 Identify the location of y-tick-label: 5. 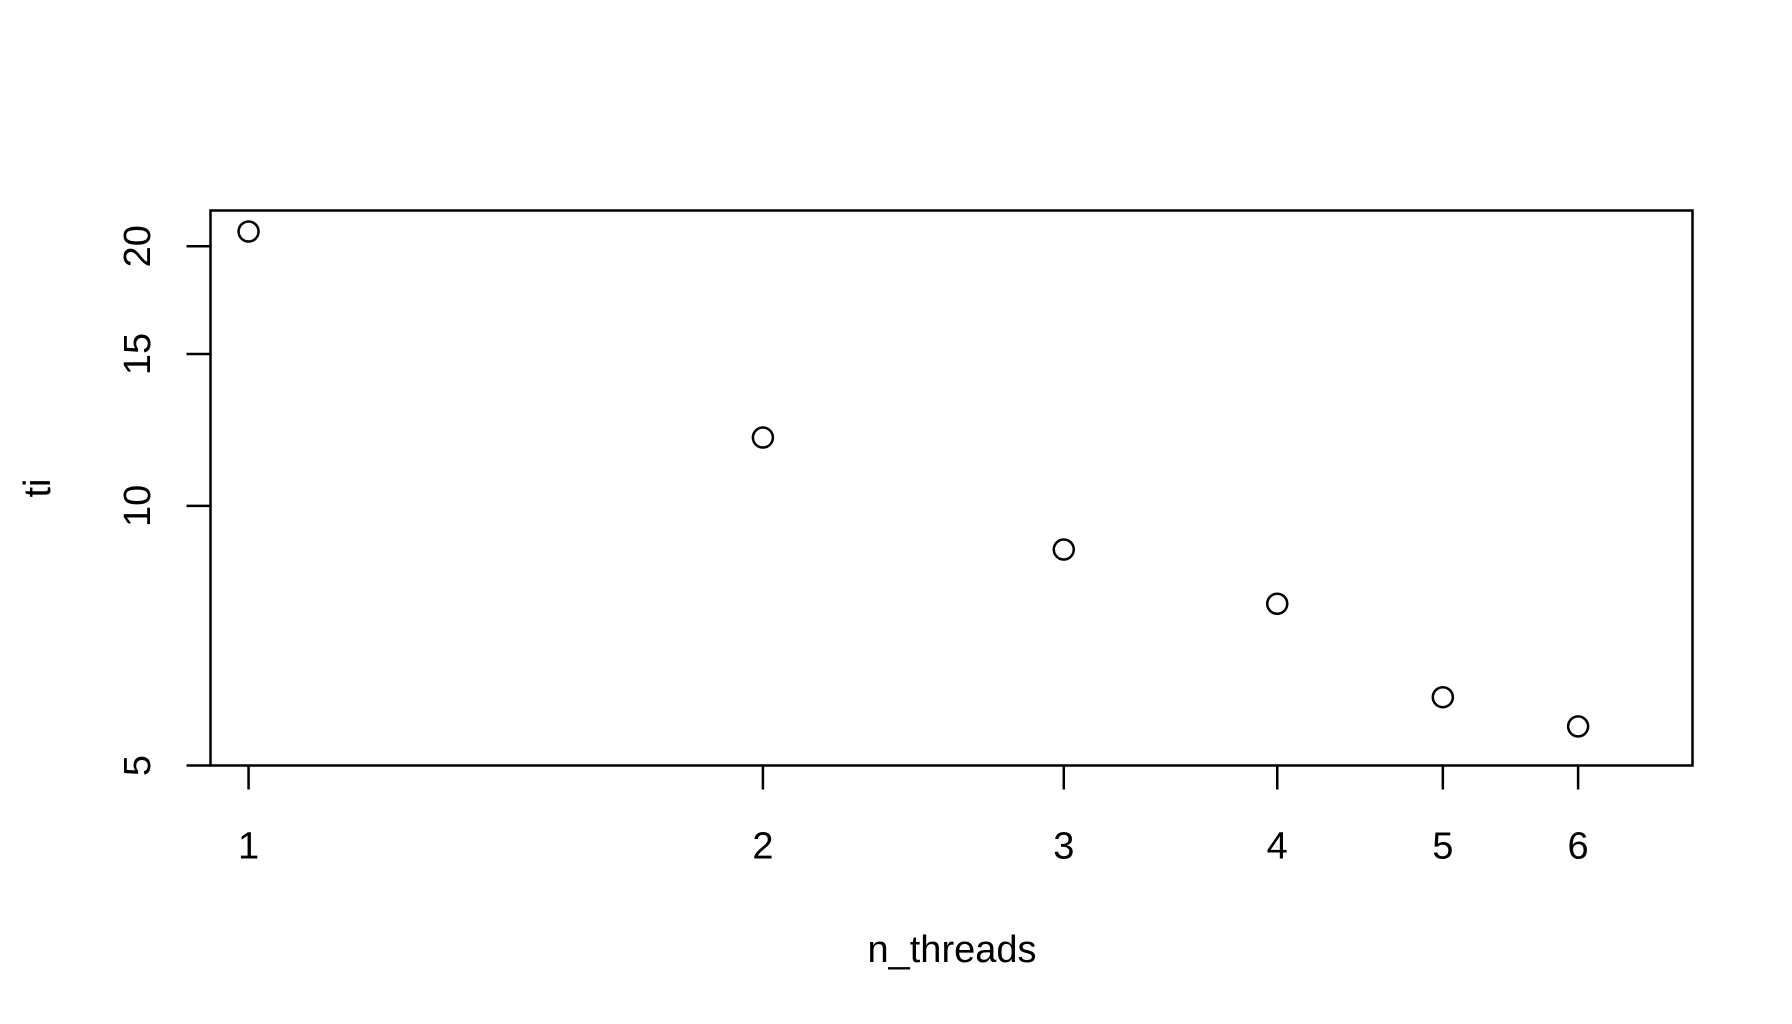
(138, 765).